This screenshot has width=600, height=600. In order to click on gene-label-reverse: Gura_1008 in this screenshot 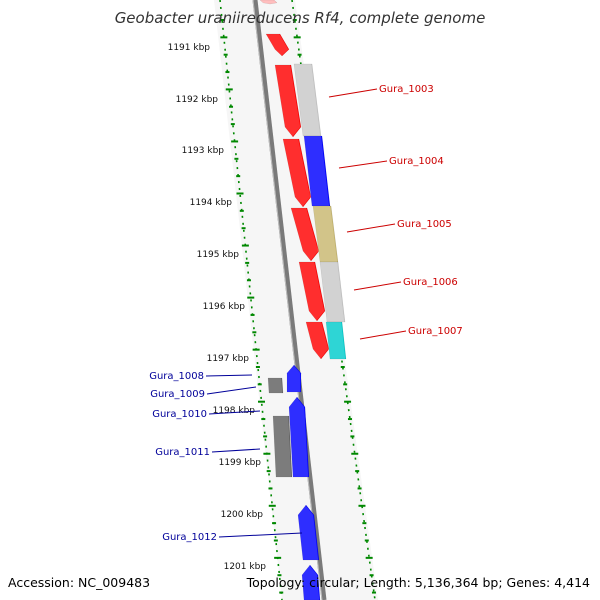, I will do `click(176, 376)`.